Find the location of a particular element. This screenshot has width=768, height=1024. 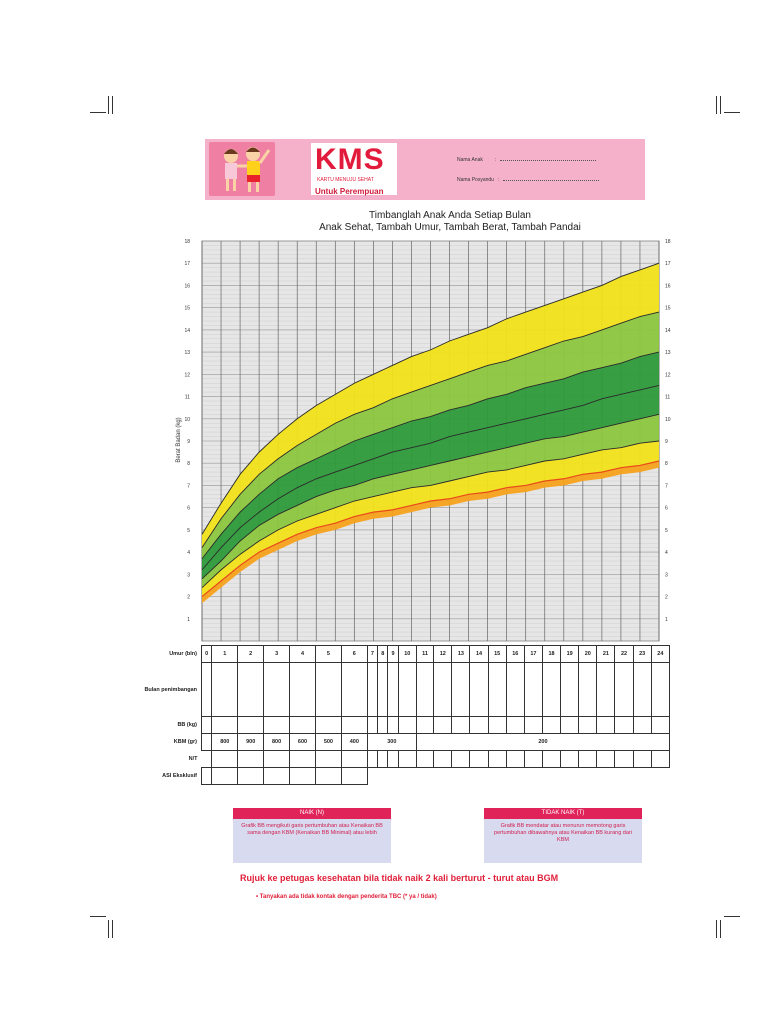

y-tick-label-right: 15 is located at coordinates (668, 309).